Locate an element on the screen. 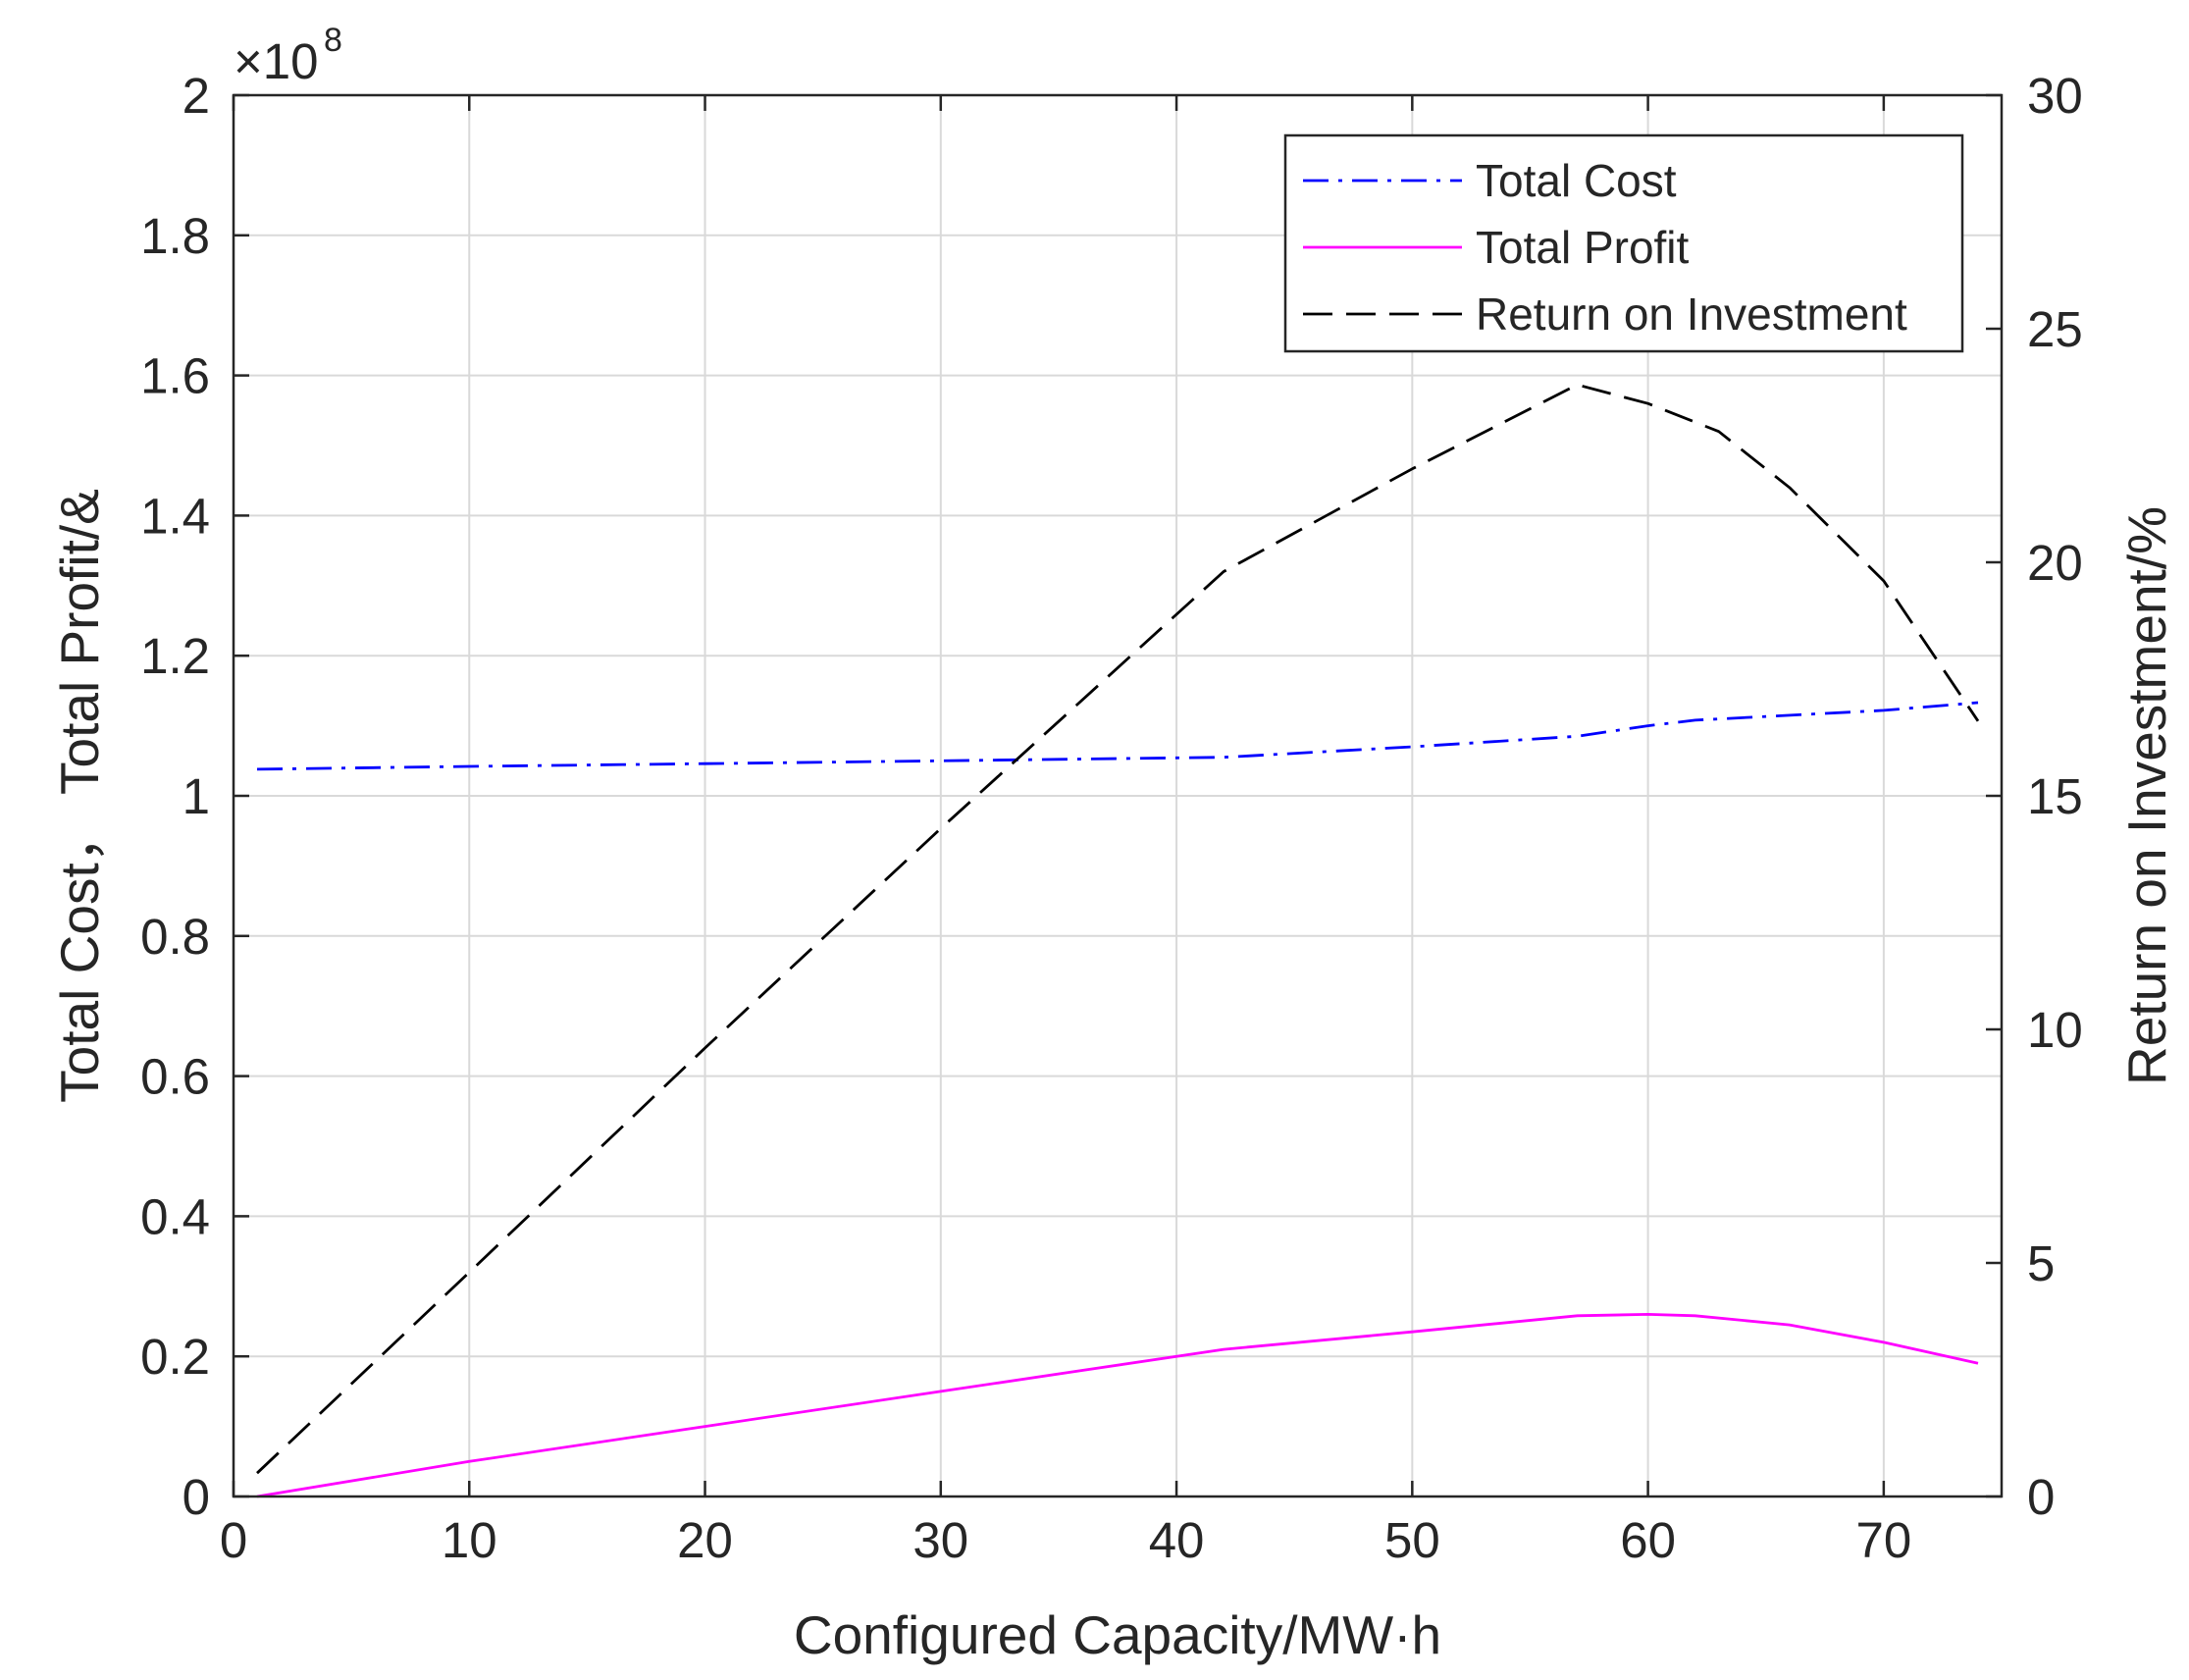 The width and height of the screenshot is (2189, 1680). y-left-tick-label: 1 is located at coordinates (196, 796).